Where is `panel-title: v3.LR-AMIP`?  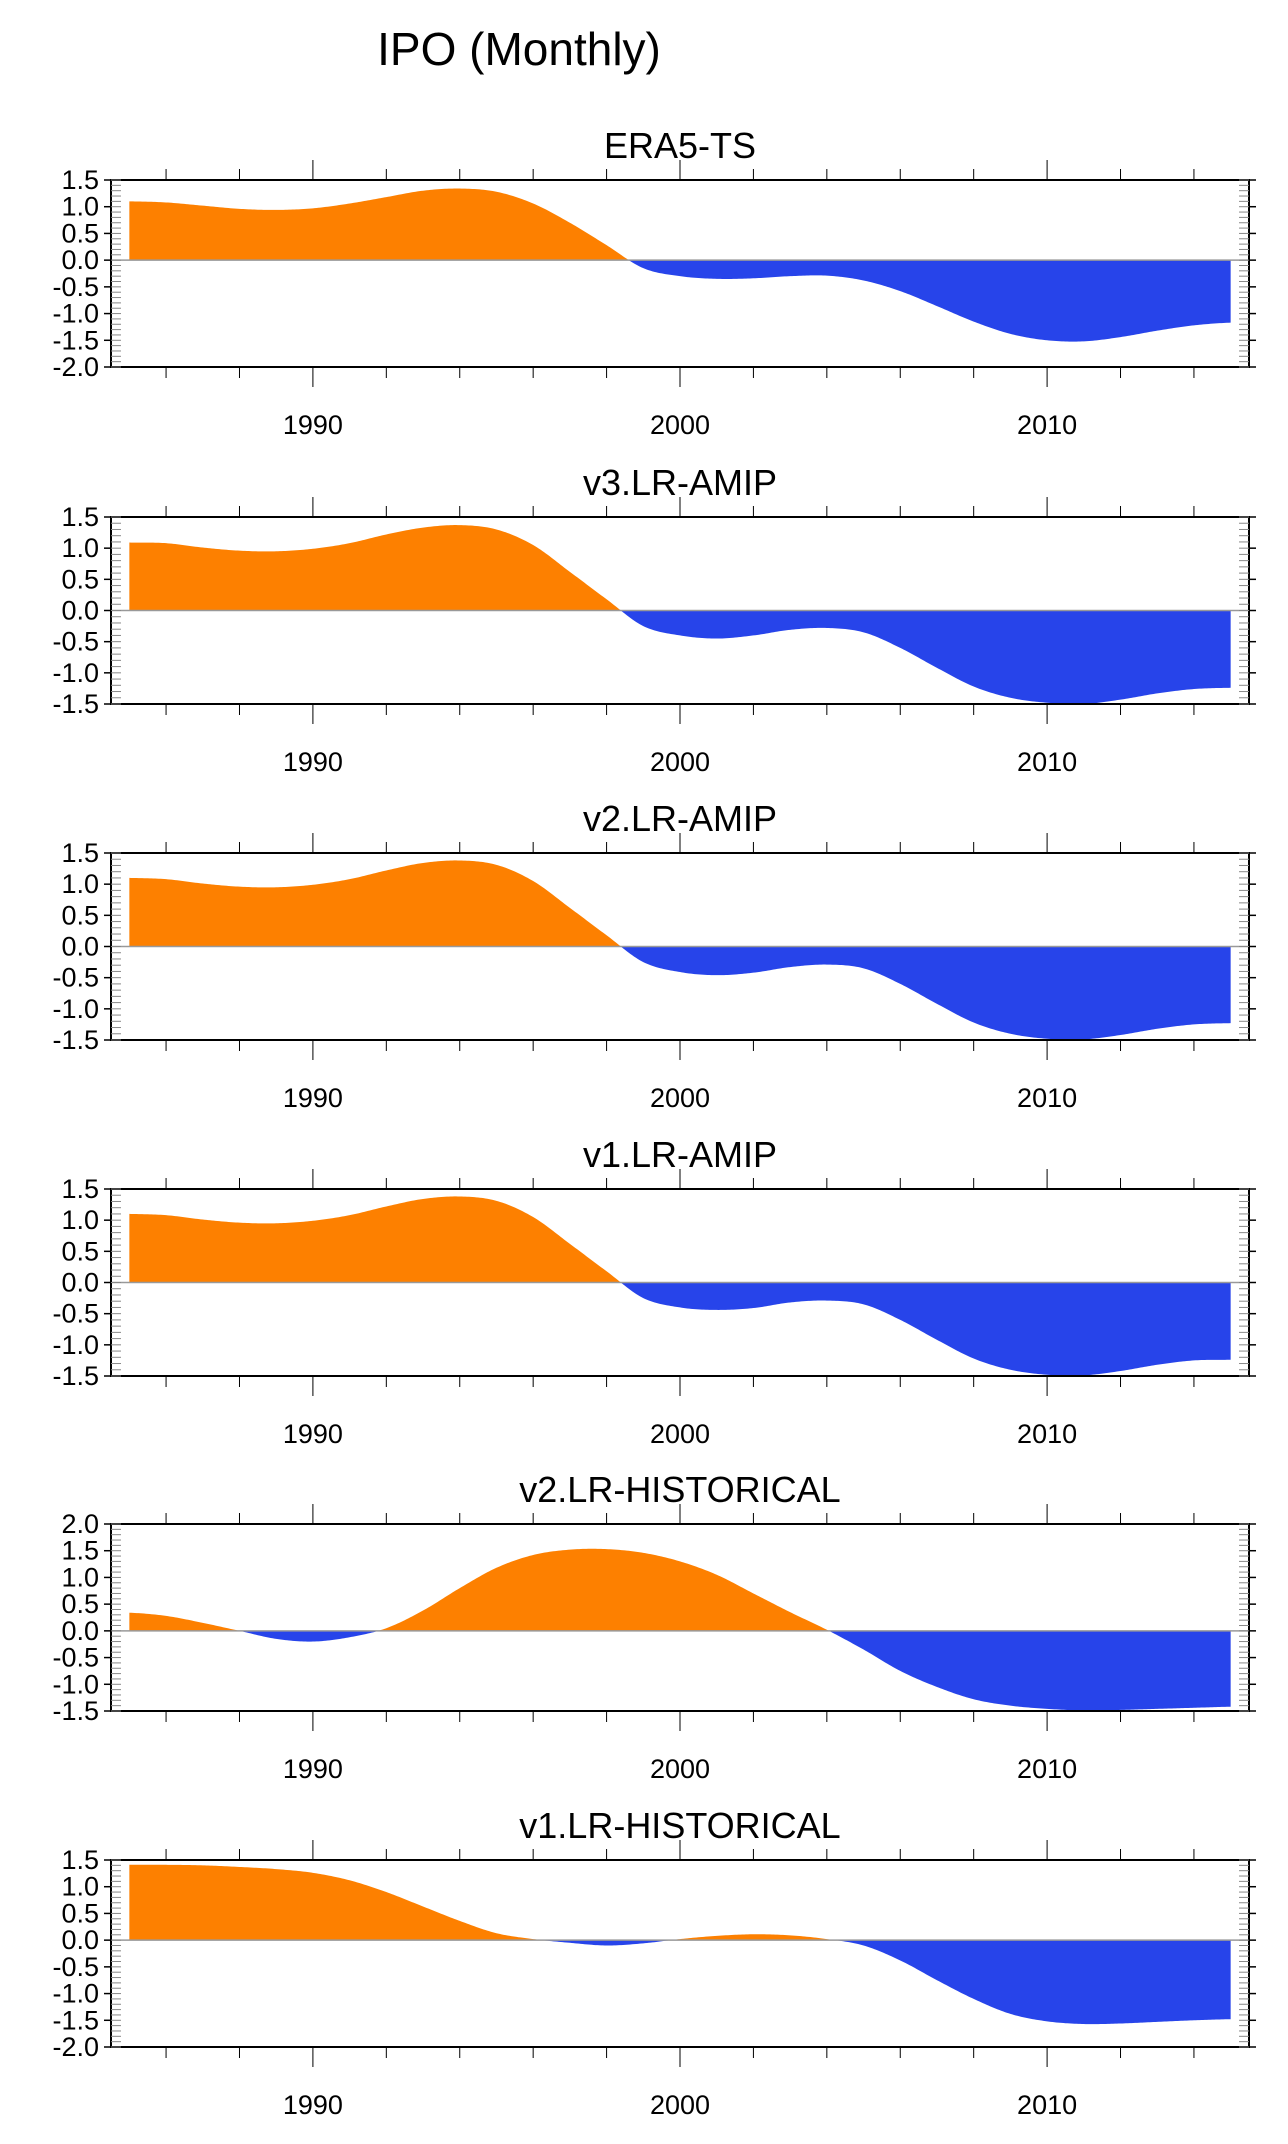
panel-title: v3.LR-AMIP is located at coordinates (680, 482).